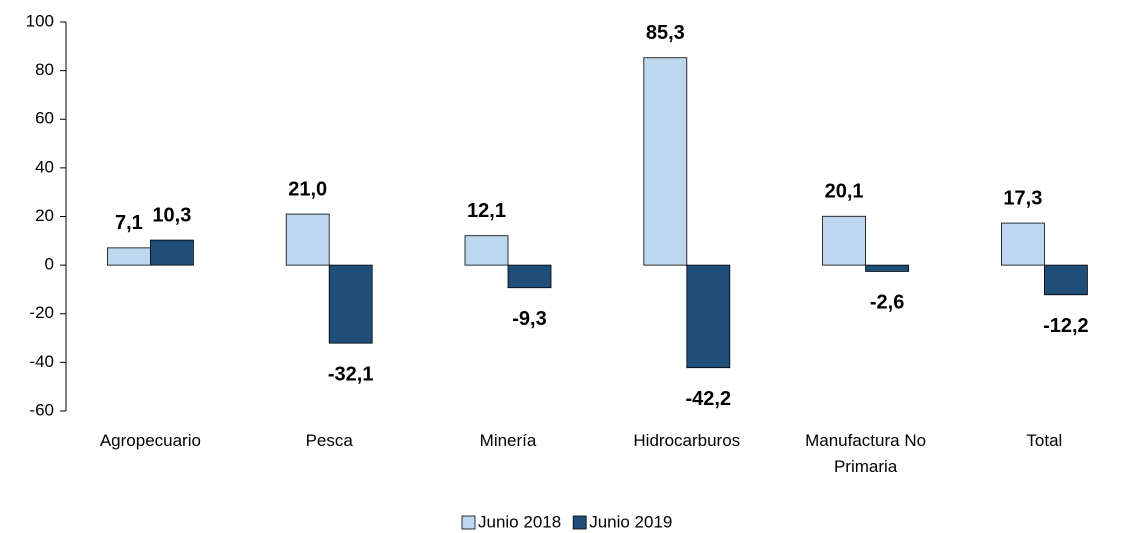 The image size is (1121, 533). Describe the element at coordinates (41, 312) in the screenshot. I see `y-tick-label: -20` at that location.